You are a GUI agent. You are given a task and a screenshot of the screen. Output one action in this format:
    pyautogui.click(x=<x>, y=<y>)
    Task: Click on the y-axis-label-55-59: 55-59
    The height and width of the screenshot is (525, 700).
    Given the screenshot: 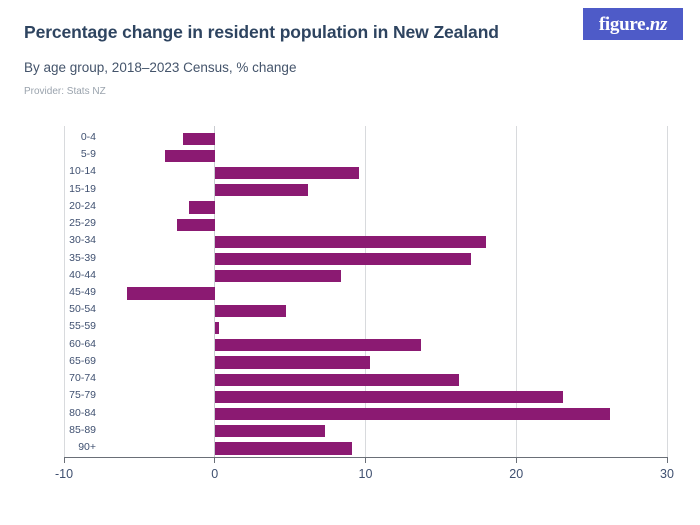 What is the action you would take?
    pyautogui.click(x=82, y=326)
    